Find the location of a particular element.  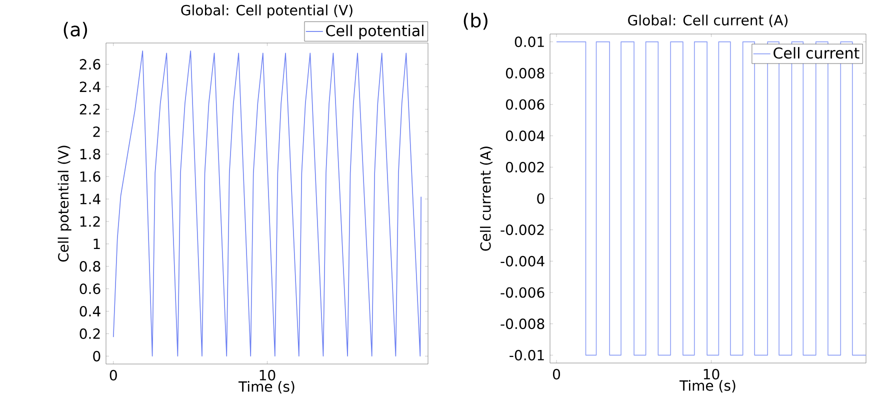

y-tick-label: 0.002 is located at coordinates (525, 167).